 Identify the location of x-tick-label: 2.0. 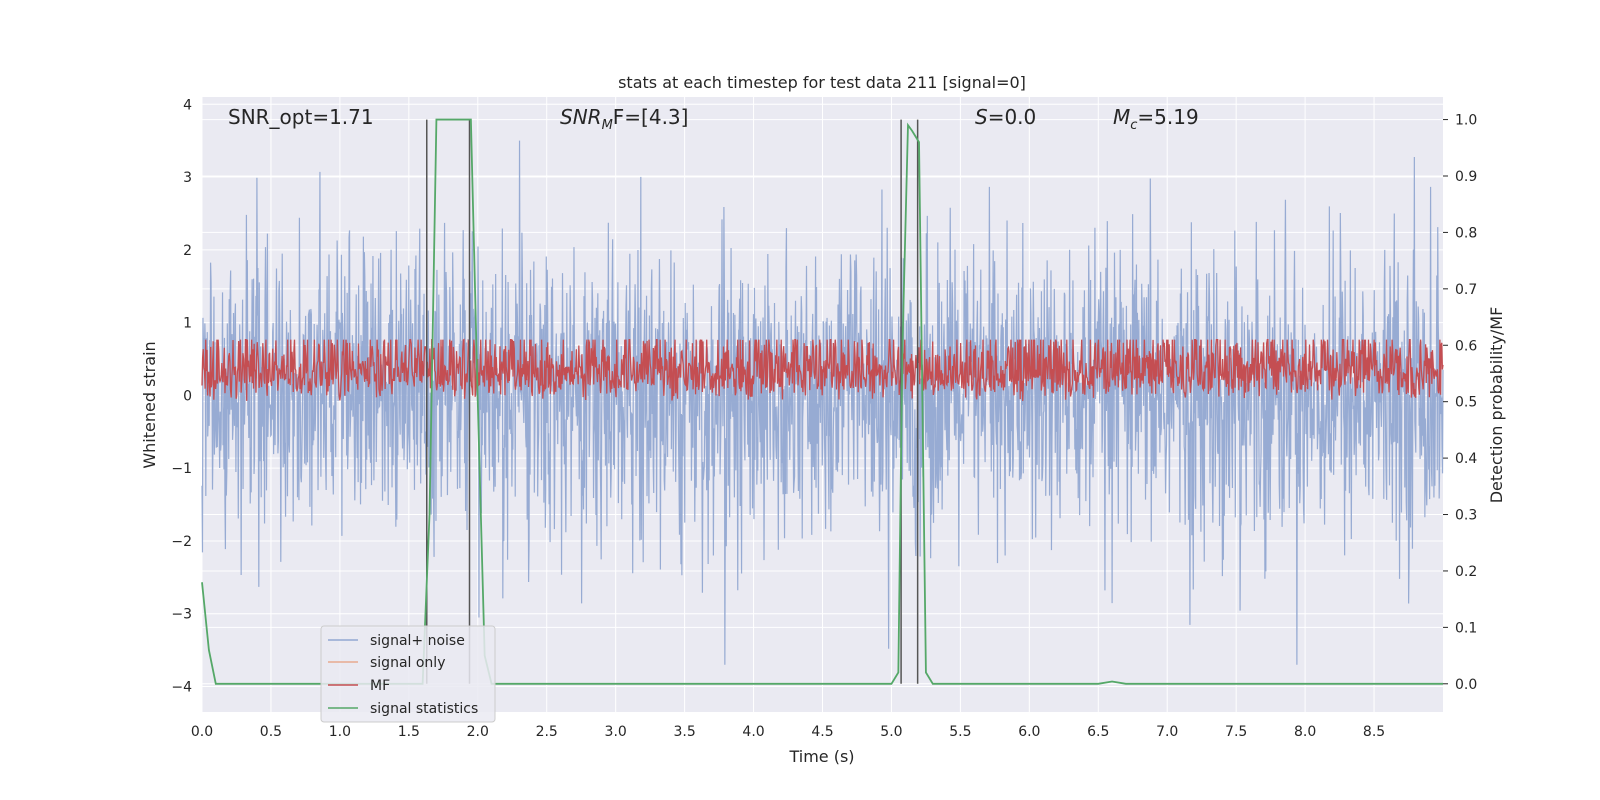
(478, 732).